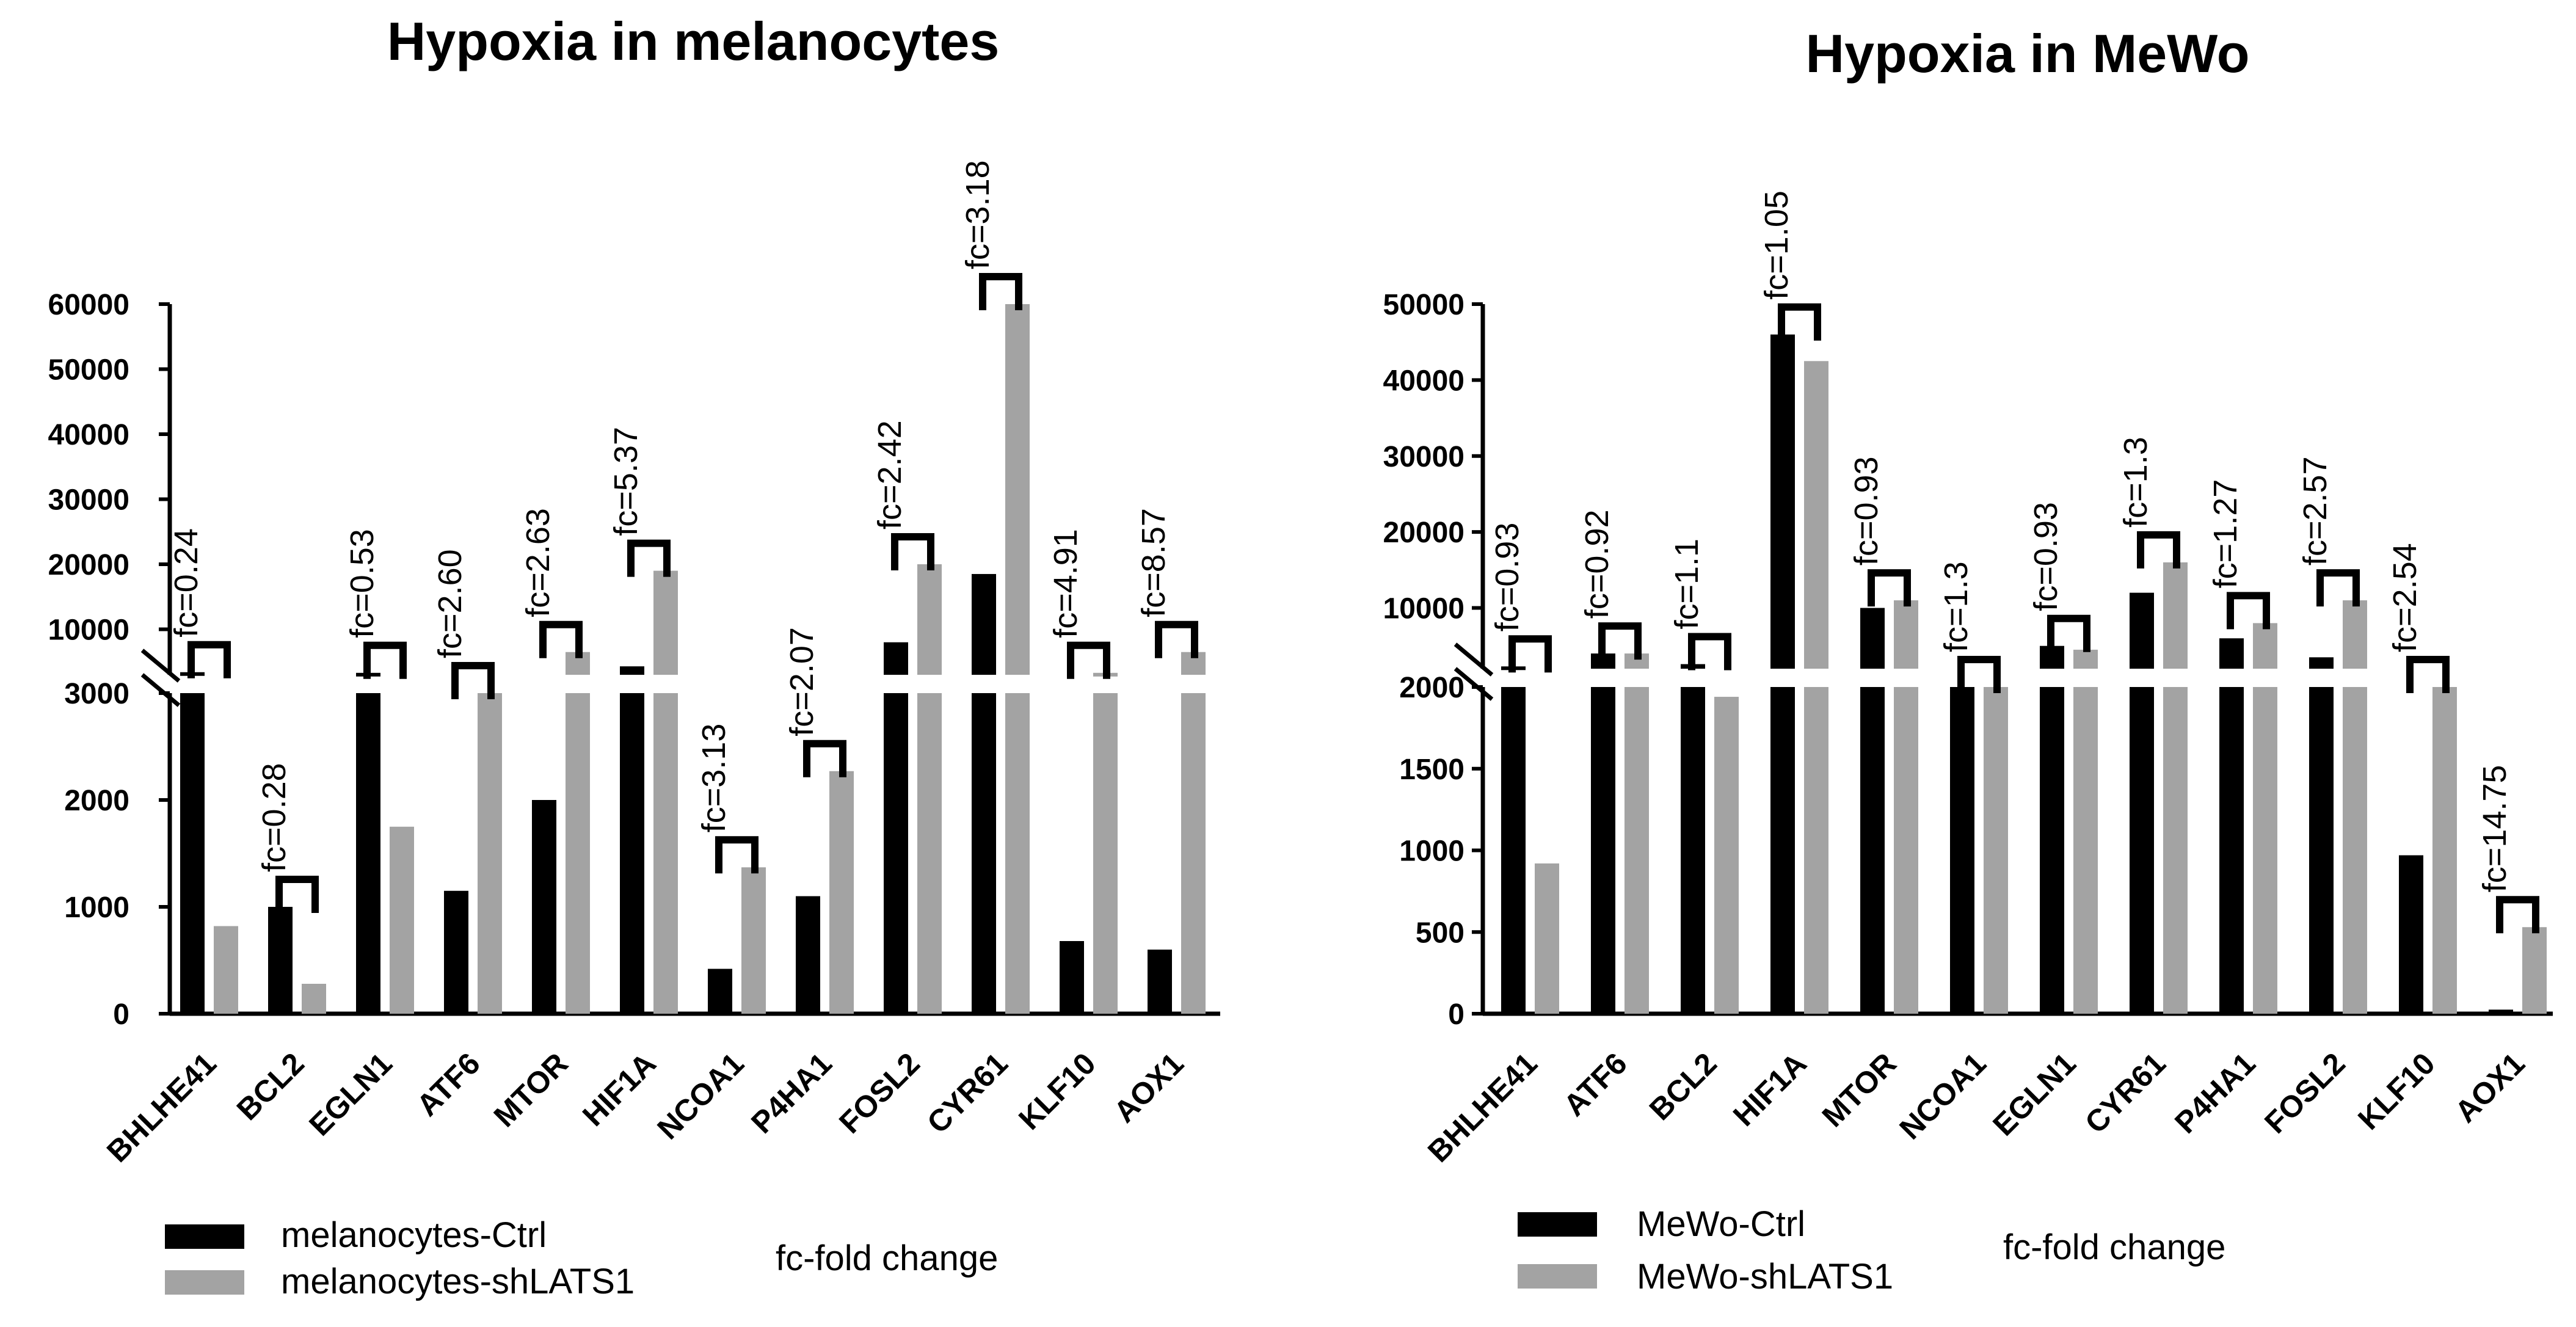  Describe the element at coordinates (1507, 577) in the screenshot. I see `fc-label: fc=0.93` at that location.